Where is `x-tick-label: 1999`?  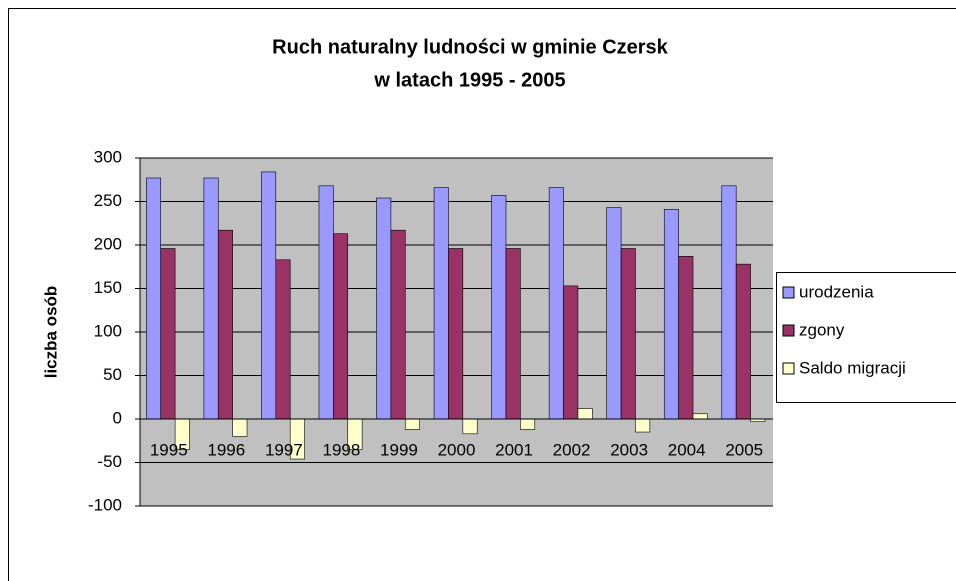
x-tick-label: 1999 is located at coordinates (399, 449).